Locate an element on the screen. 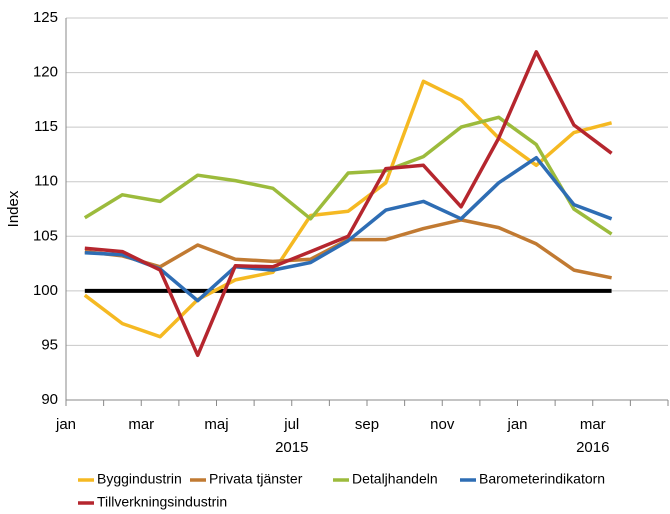  x-year-label: 2015 is located at coordinates (291, 447).